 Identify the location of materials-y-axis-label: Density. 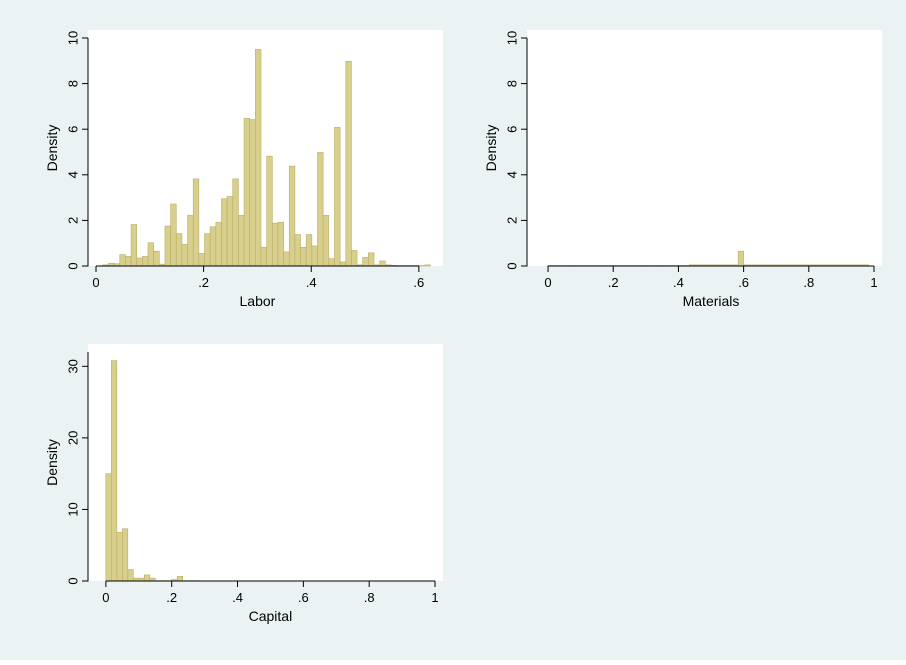
(491, 148).